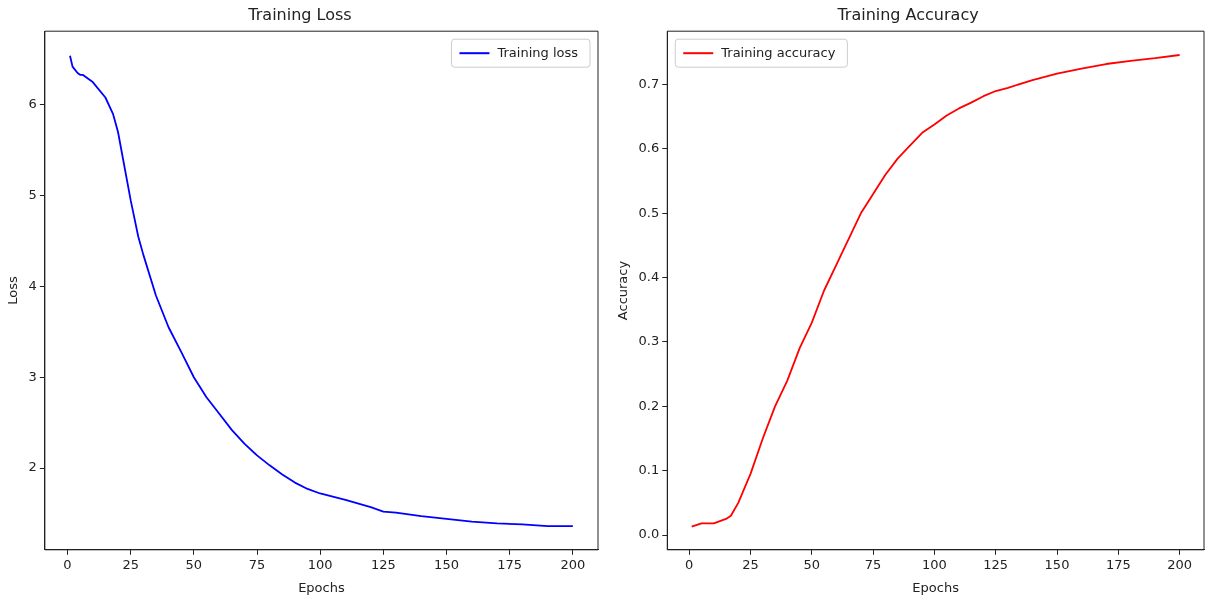 The width and height of the screenshot is (1212, 600). Describe the element at coordinates (778, 52) in the screenshot. I see `legend-label: Training accuracy` at that location.